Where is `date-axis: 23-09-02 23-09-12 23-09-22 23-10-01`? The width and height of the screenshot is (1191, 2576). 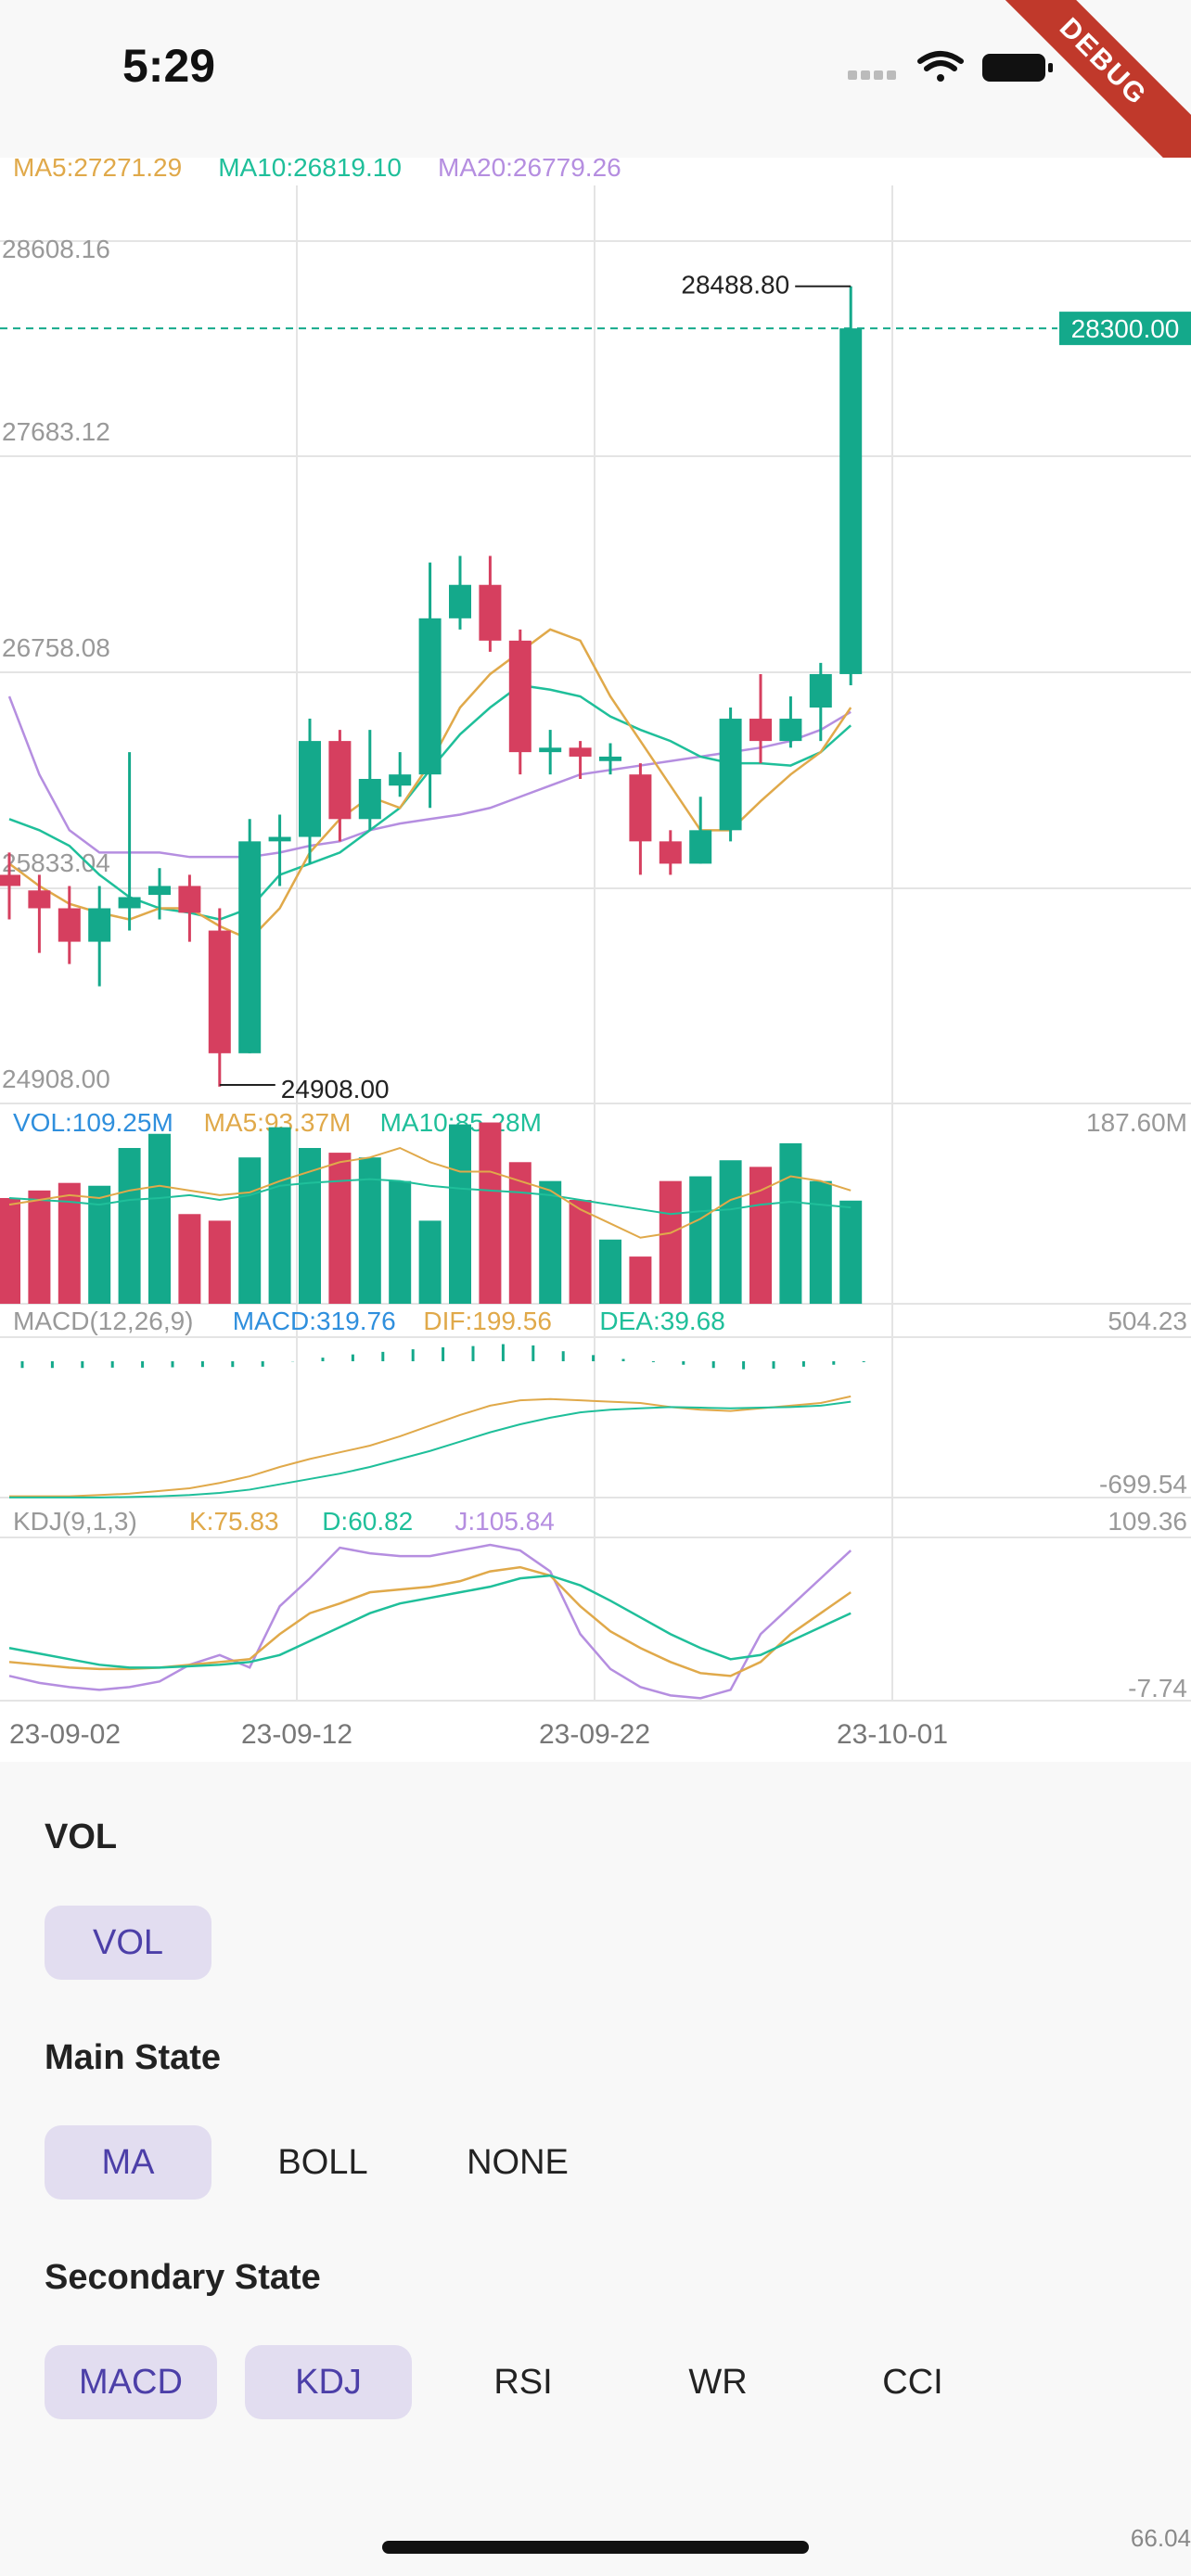 date-axis: 23-09-02 23-09-12 23-09-22 23-10-01 is located at coordinates (478, 1734).